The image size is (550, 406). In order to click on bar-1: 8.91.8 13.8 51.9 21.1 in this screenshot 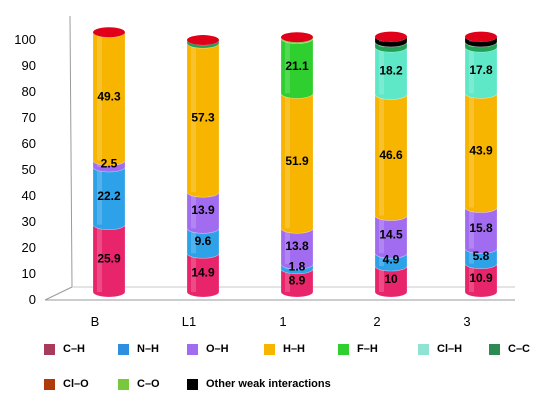, I will do `click(297, 165)`.